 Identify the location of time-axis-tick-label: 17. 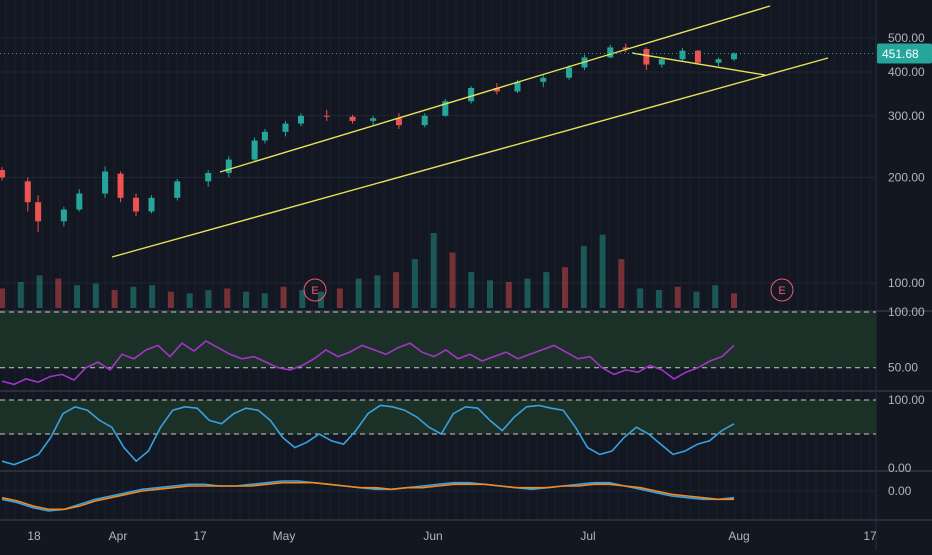
(200, 536).